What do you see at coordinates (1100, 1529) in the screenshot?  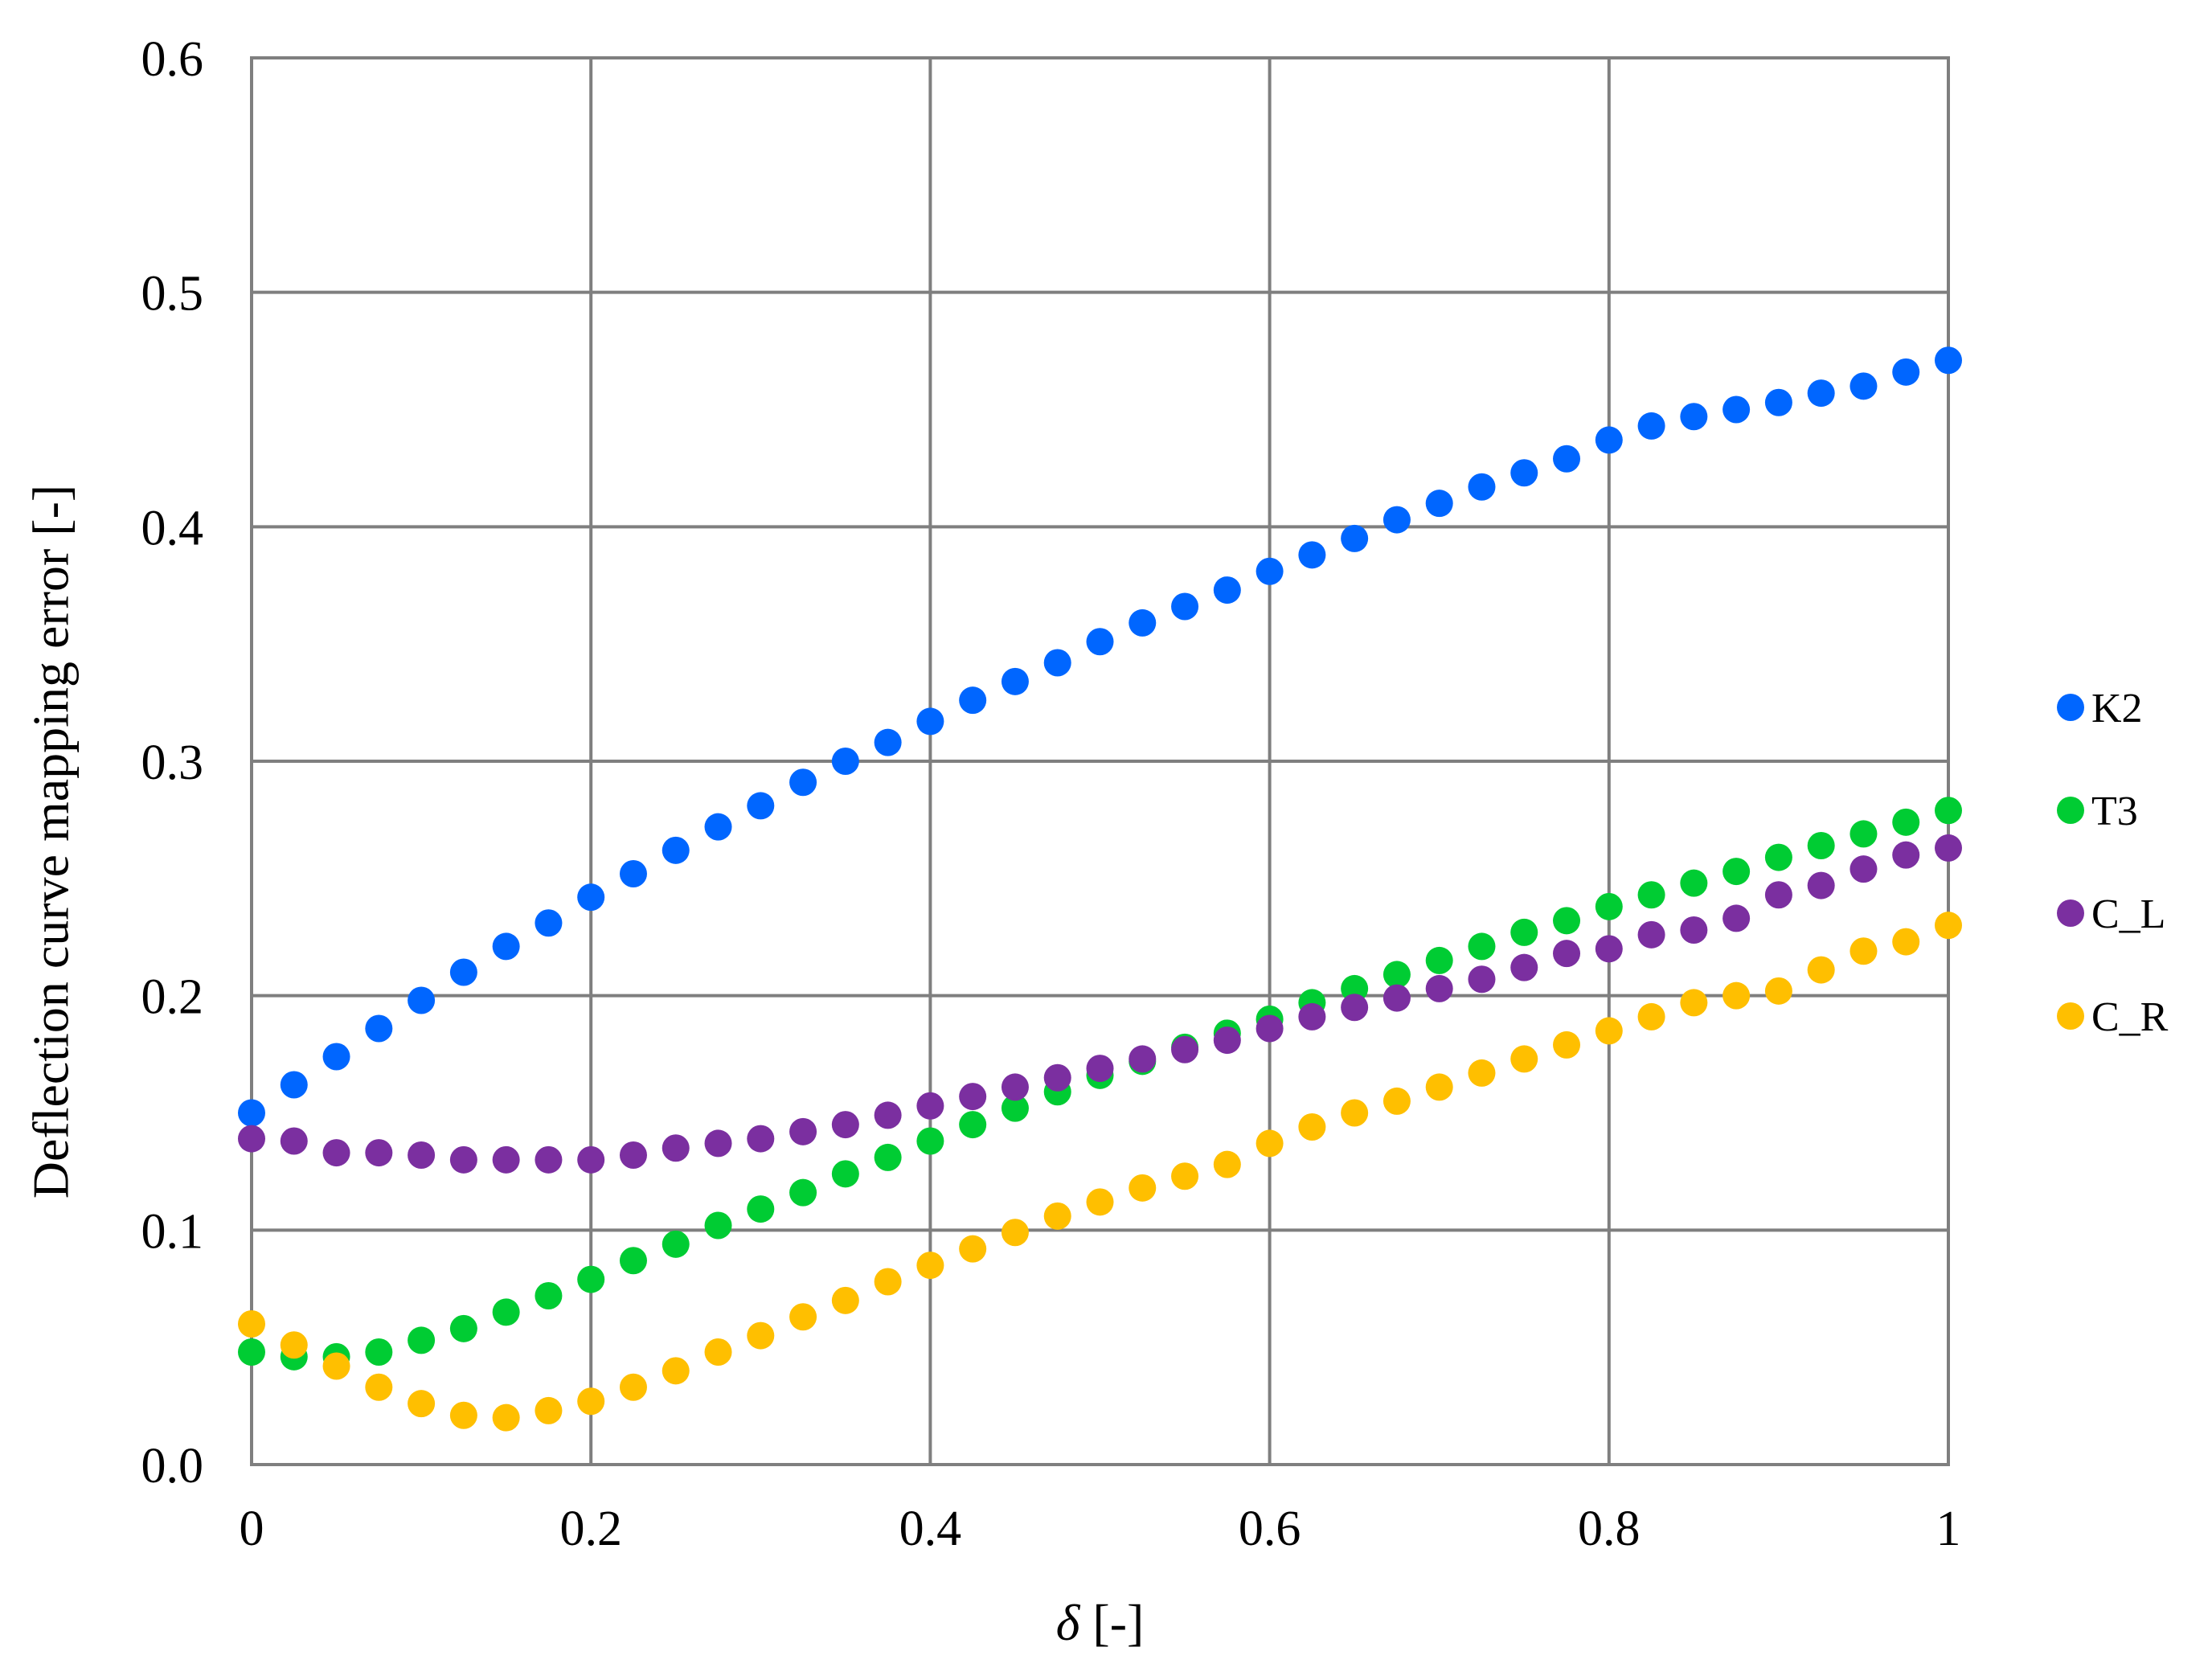 I see `x-axis-tick-labels: 0 0.2 0.4 0.6 0.8 1` at bounding box center [1100, 1529].